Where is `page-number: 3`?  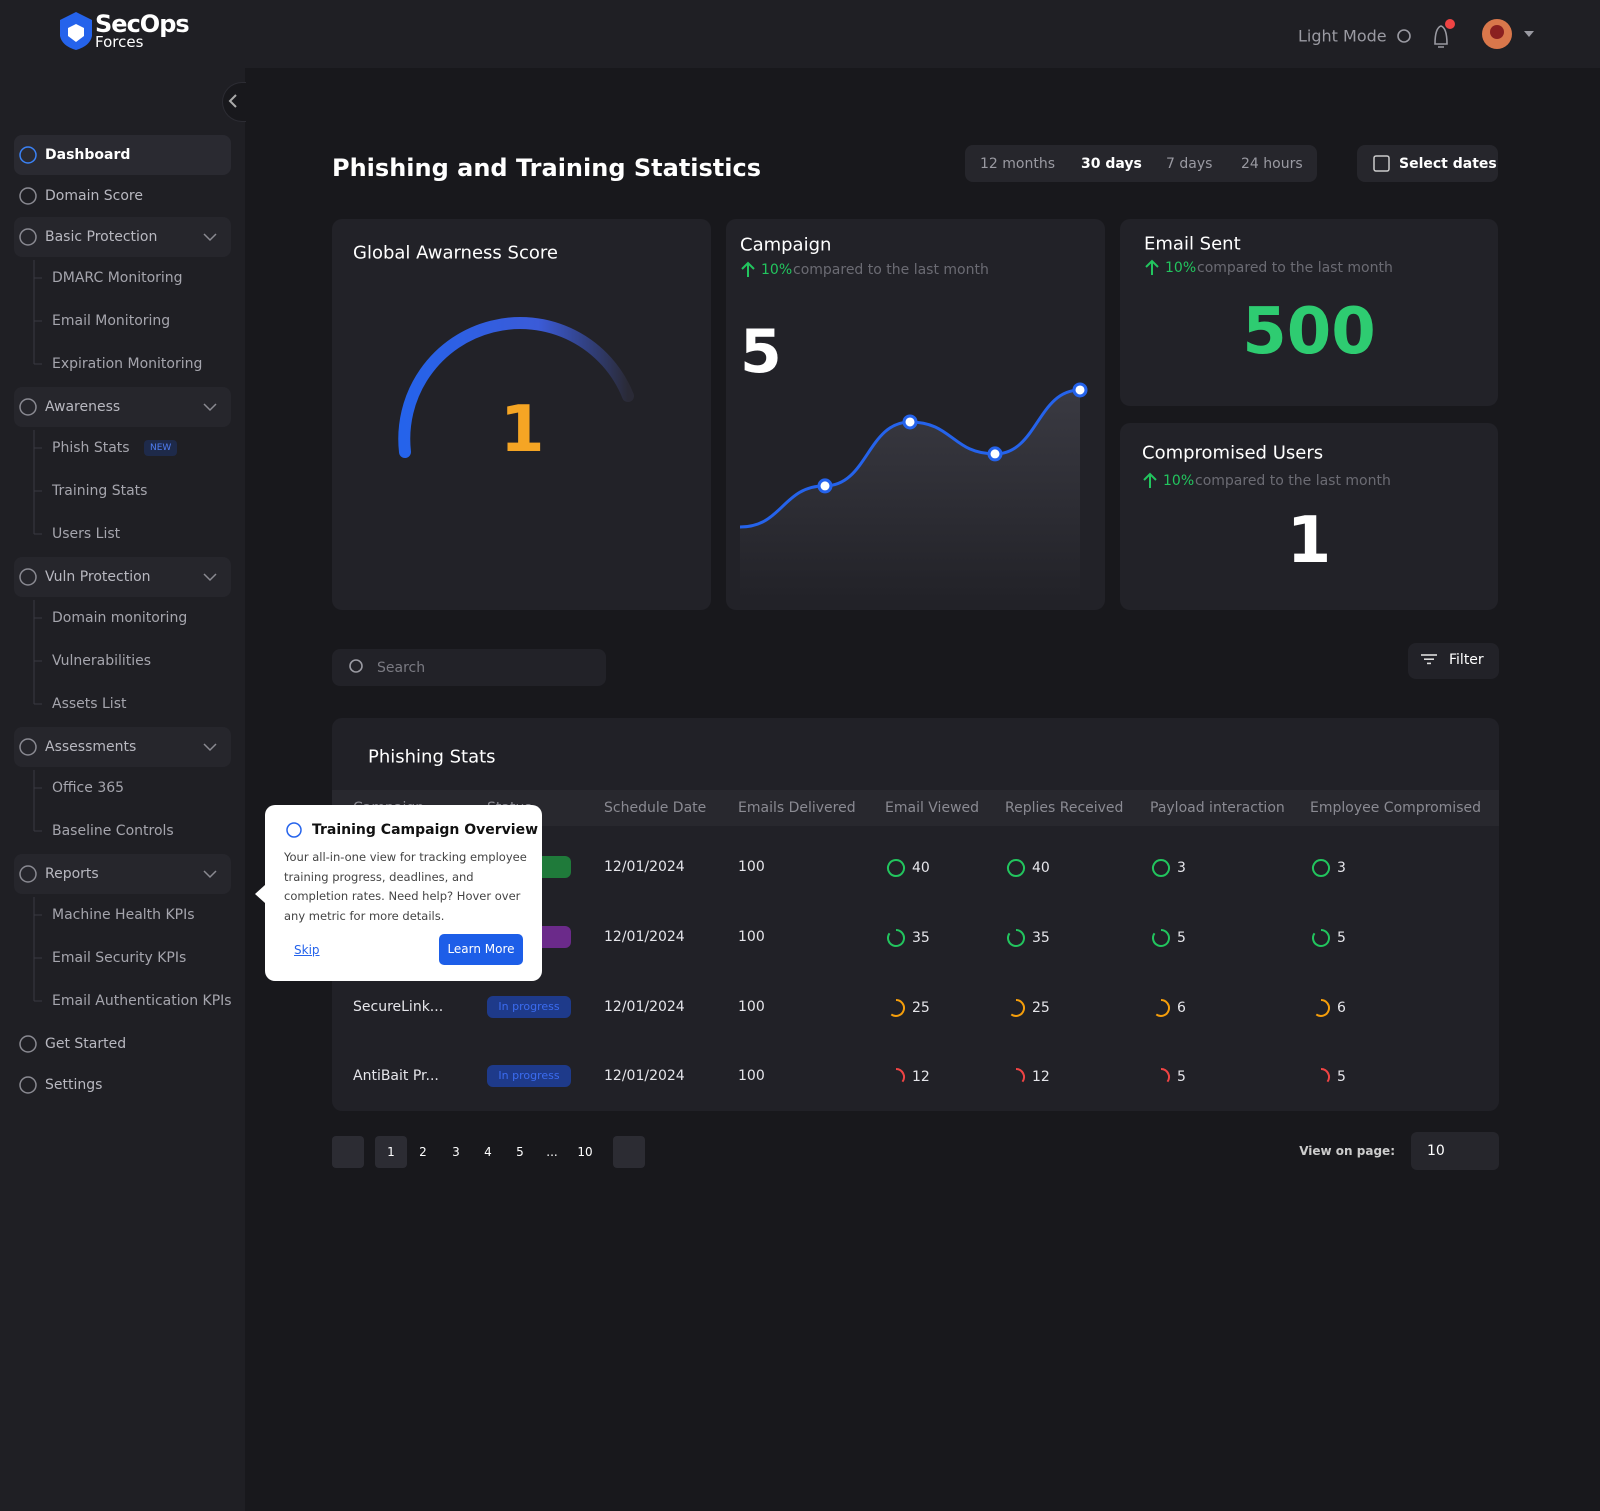
page-number: 3 is located at coordinates (456, 1152).